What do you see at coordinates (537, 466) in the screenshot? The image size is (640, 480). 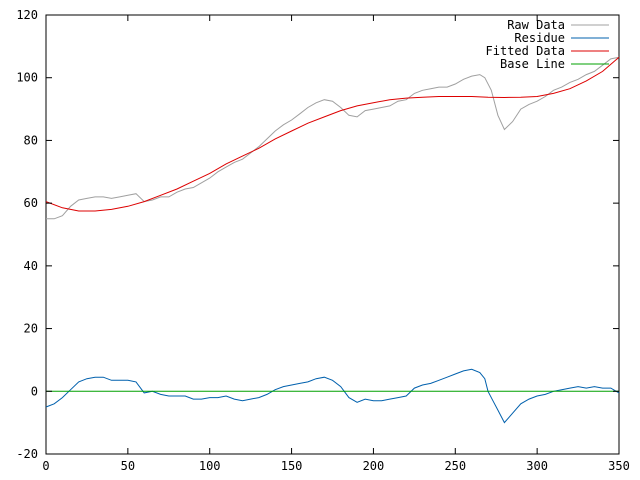 I see `x-tick-label: 300` at bounding box center [537, 466].